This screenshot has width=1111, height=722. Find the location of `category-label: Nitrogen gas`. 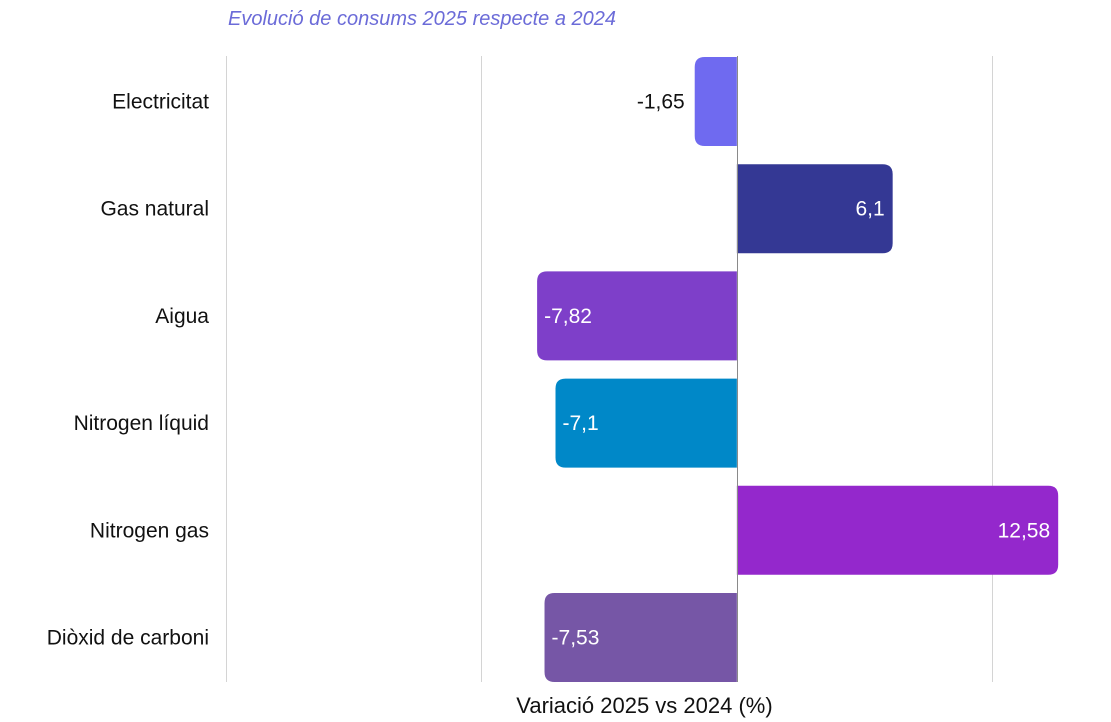

category-label: Nitrogen gas is located at coordinates (149, 530).